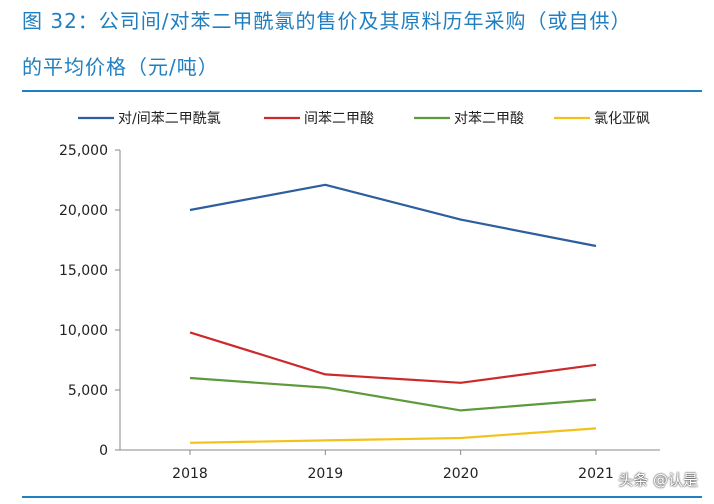  I want to click on y-tick-label: 15,000, so click(83, 271).